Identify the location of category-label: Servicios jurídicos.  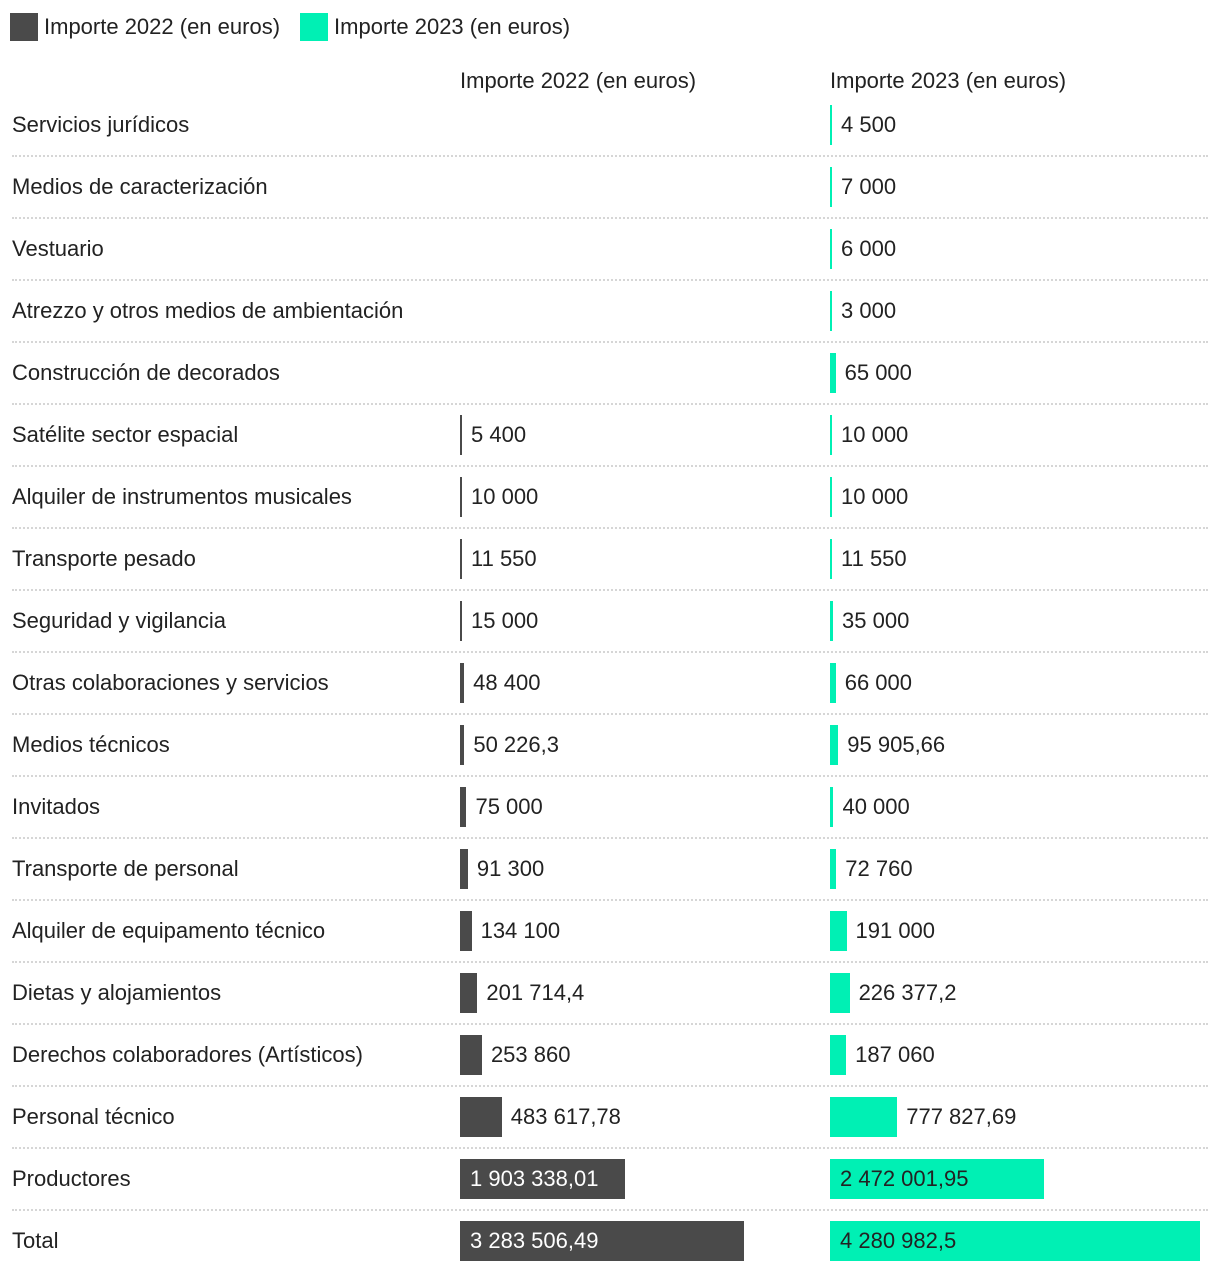
(101, 124).